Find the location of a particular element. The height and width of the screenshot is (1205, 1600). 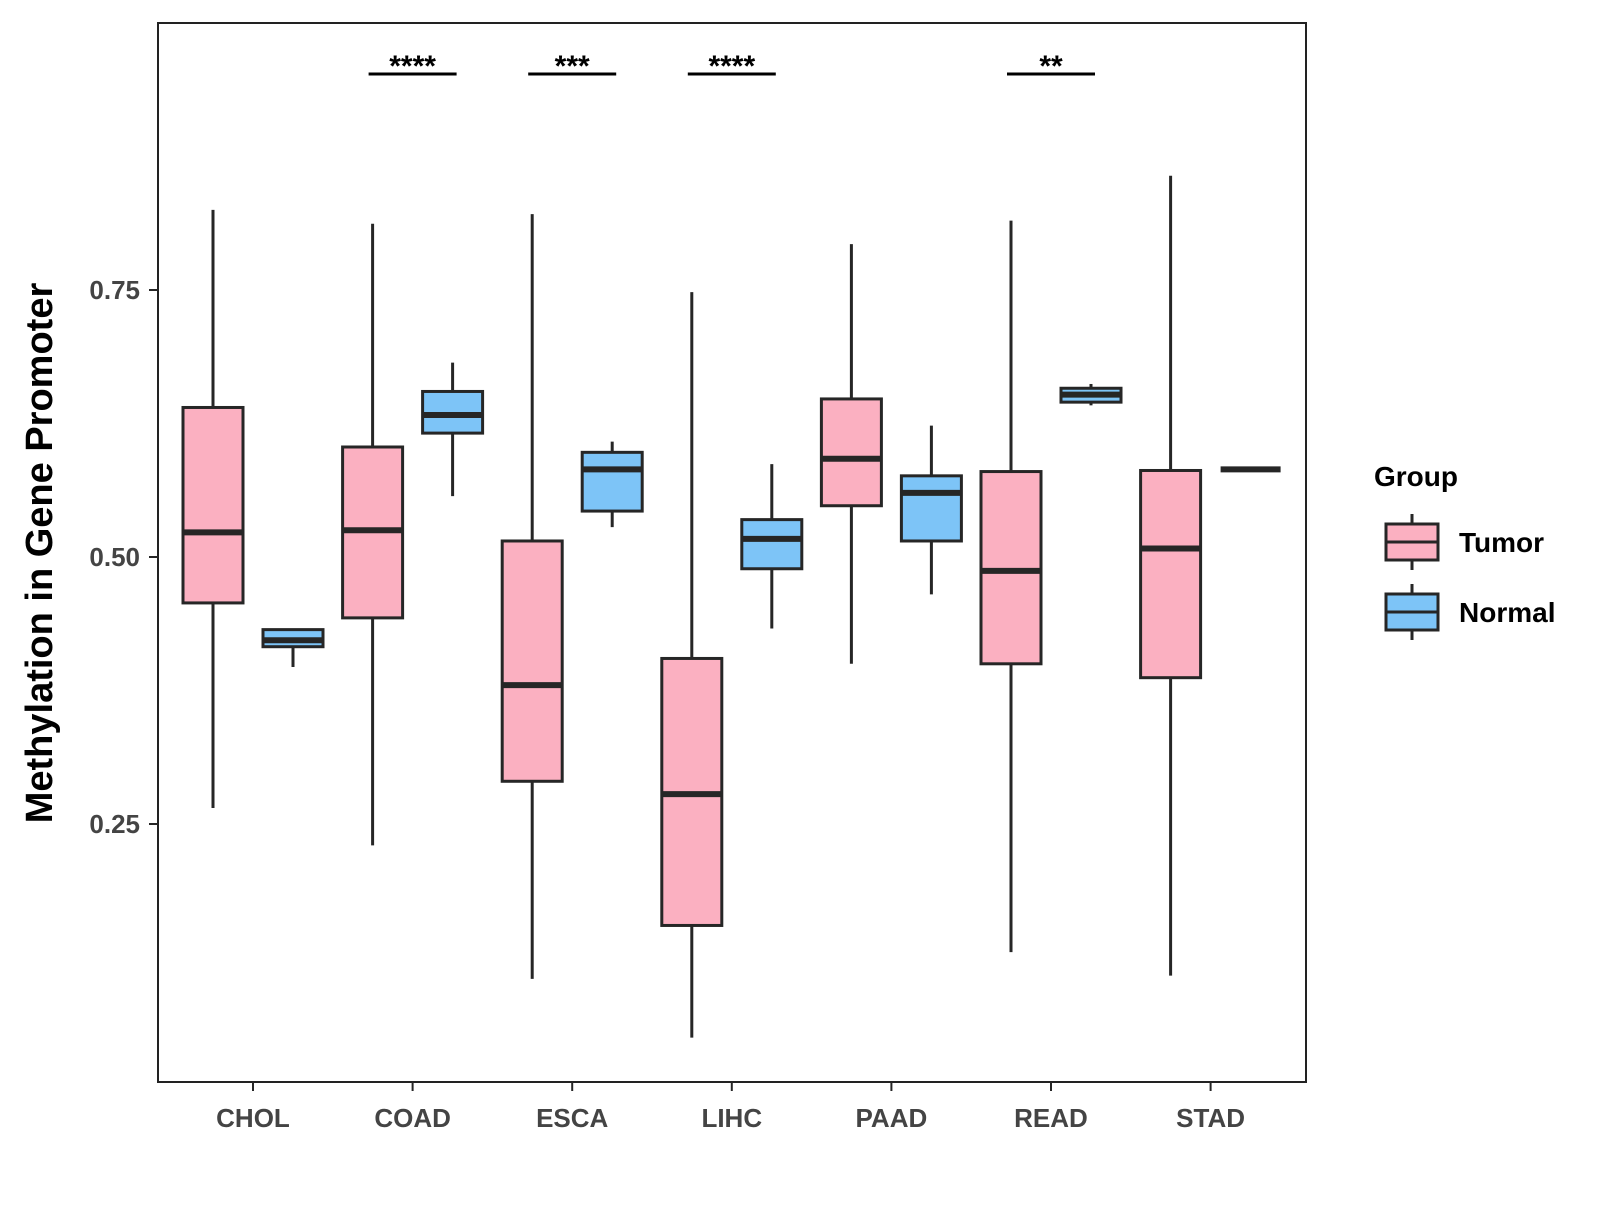

legend-label-tumor: Tumor is located at coordinates (1501, 542).